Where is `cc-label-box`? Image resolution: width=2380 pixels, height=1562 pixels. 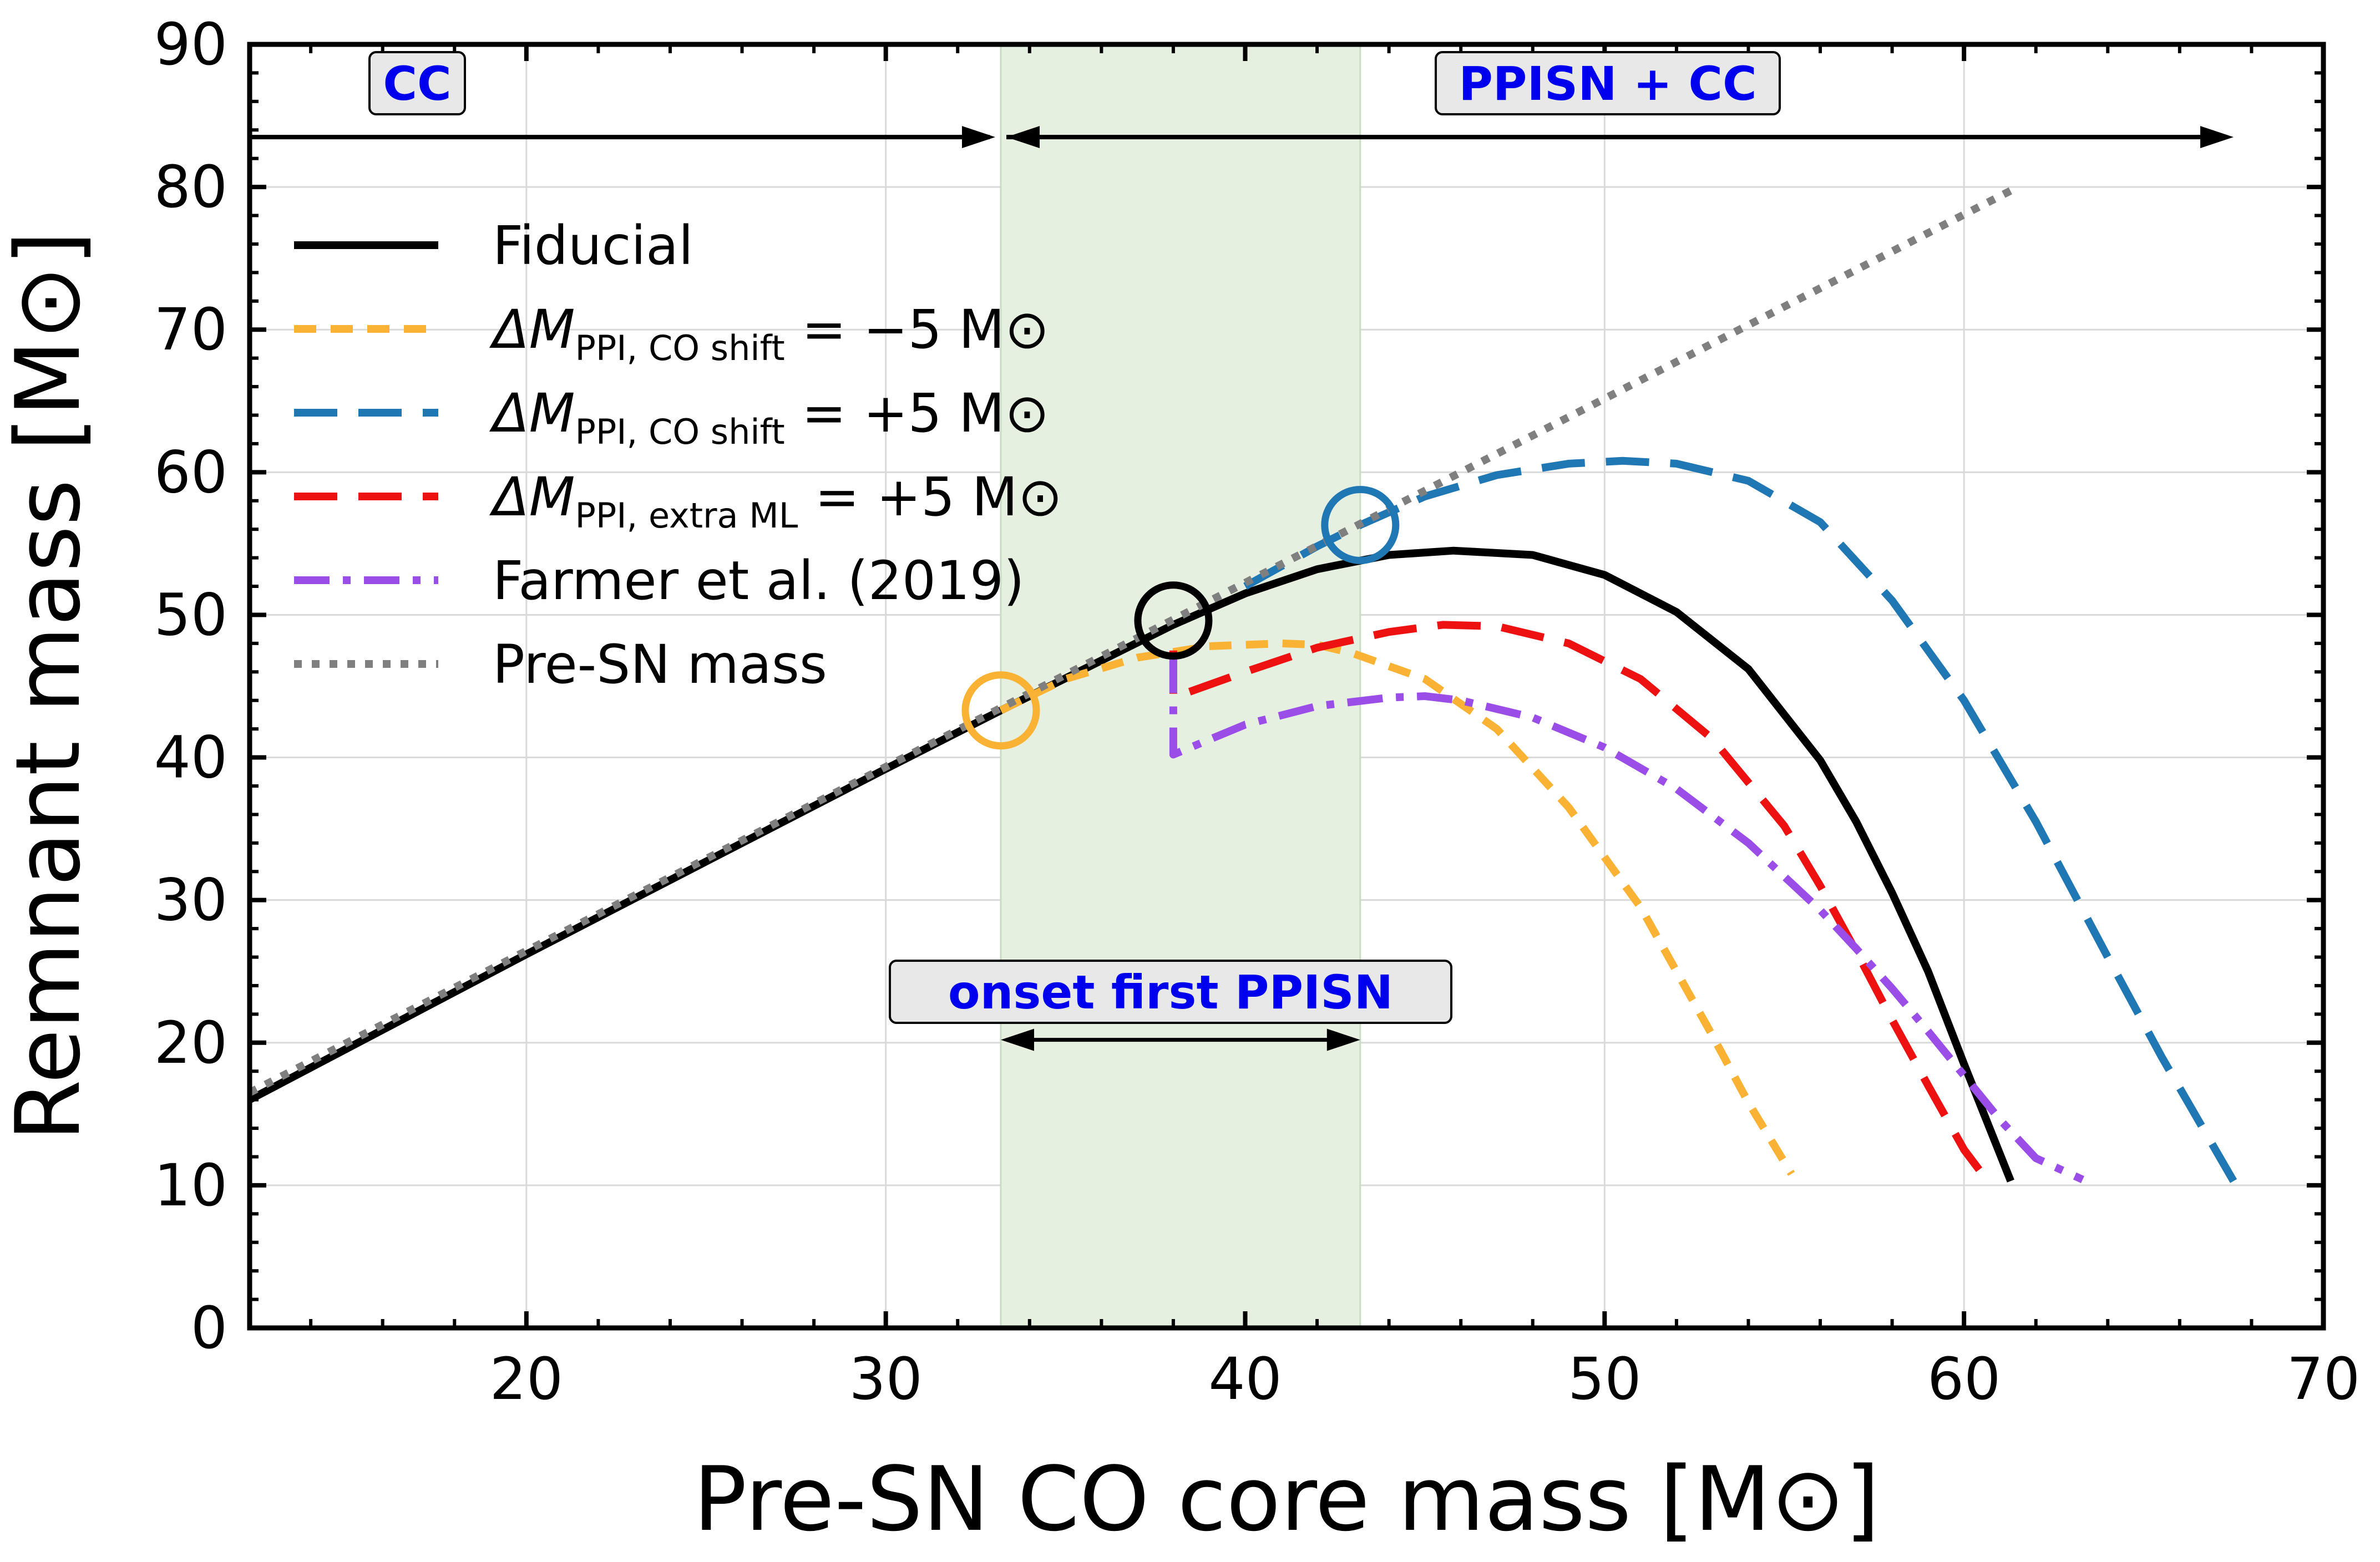 cc-label-box is located at coordinates (417, 83).